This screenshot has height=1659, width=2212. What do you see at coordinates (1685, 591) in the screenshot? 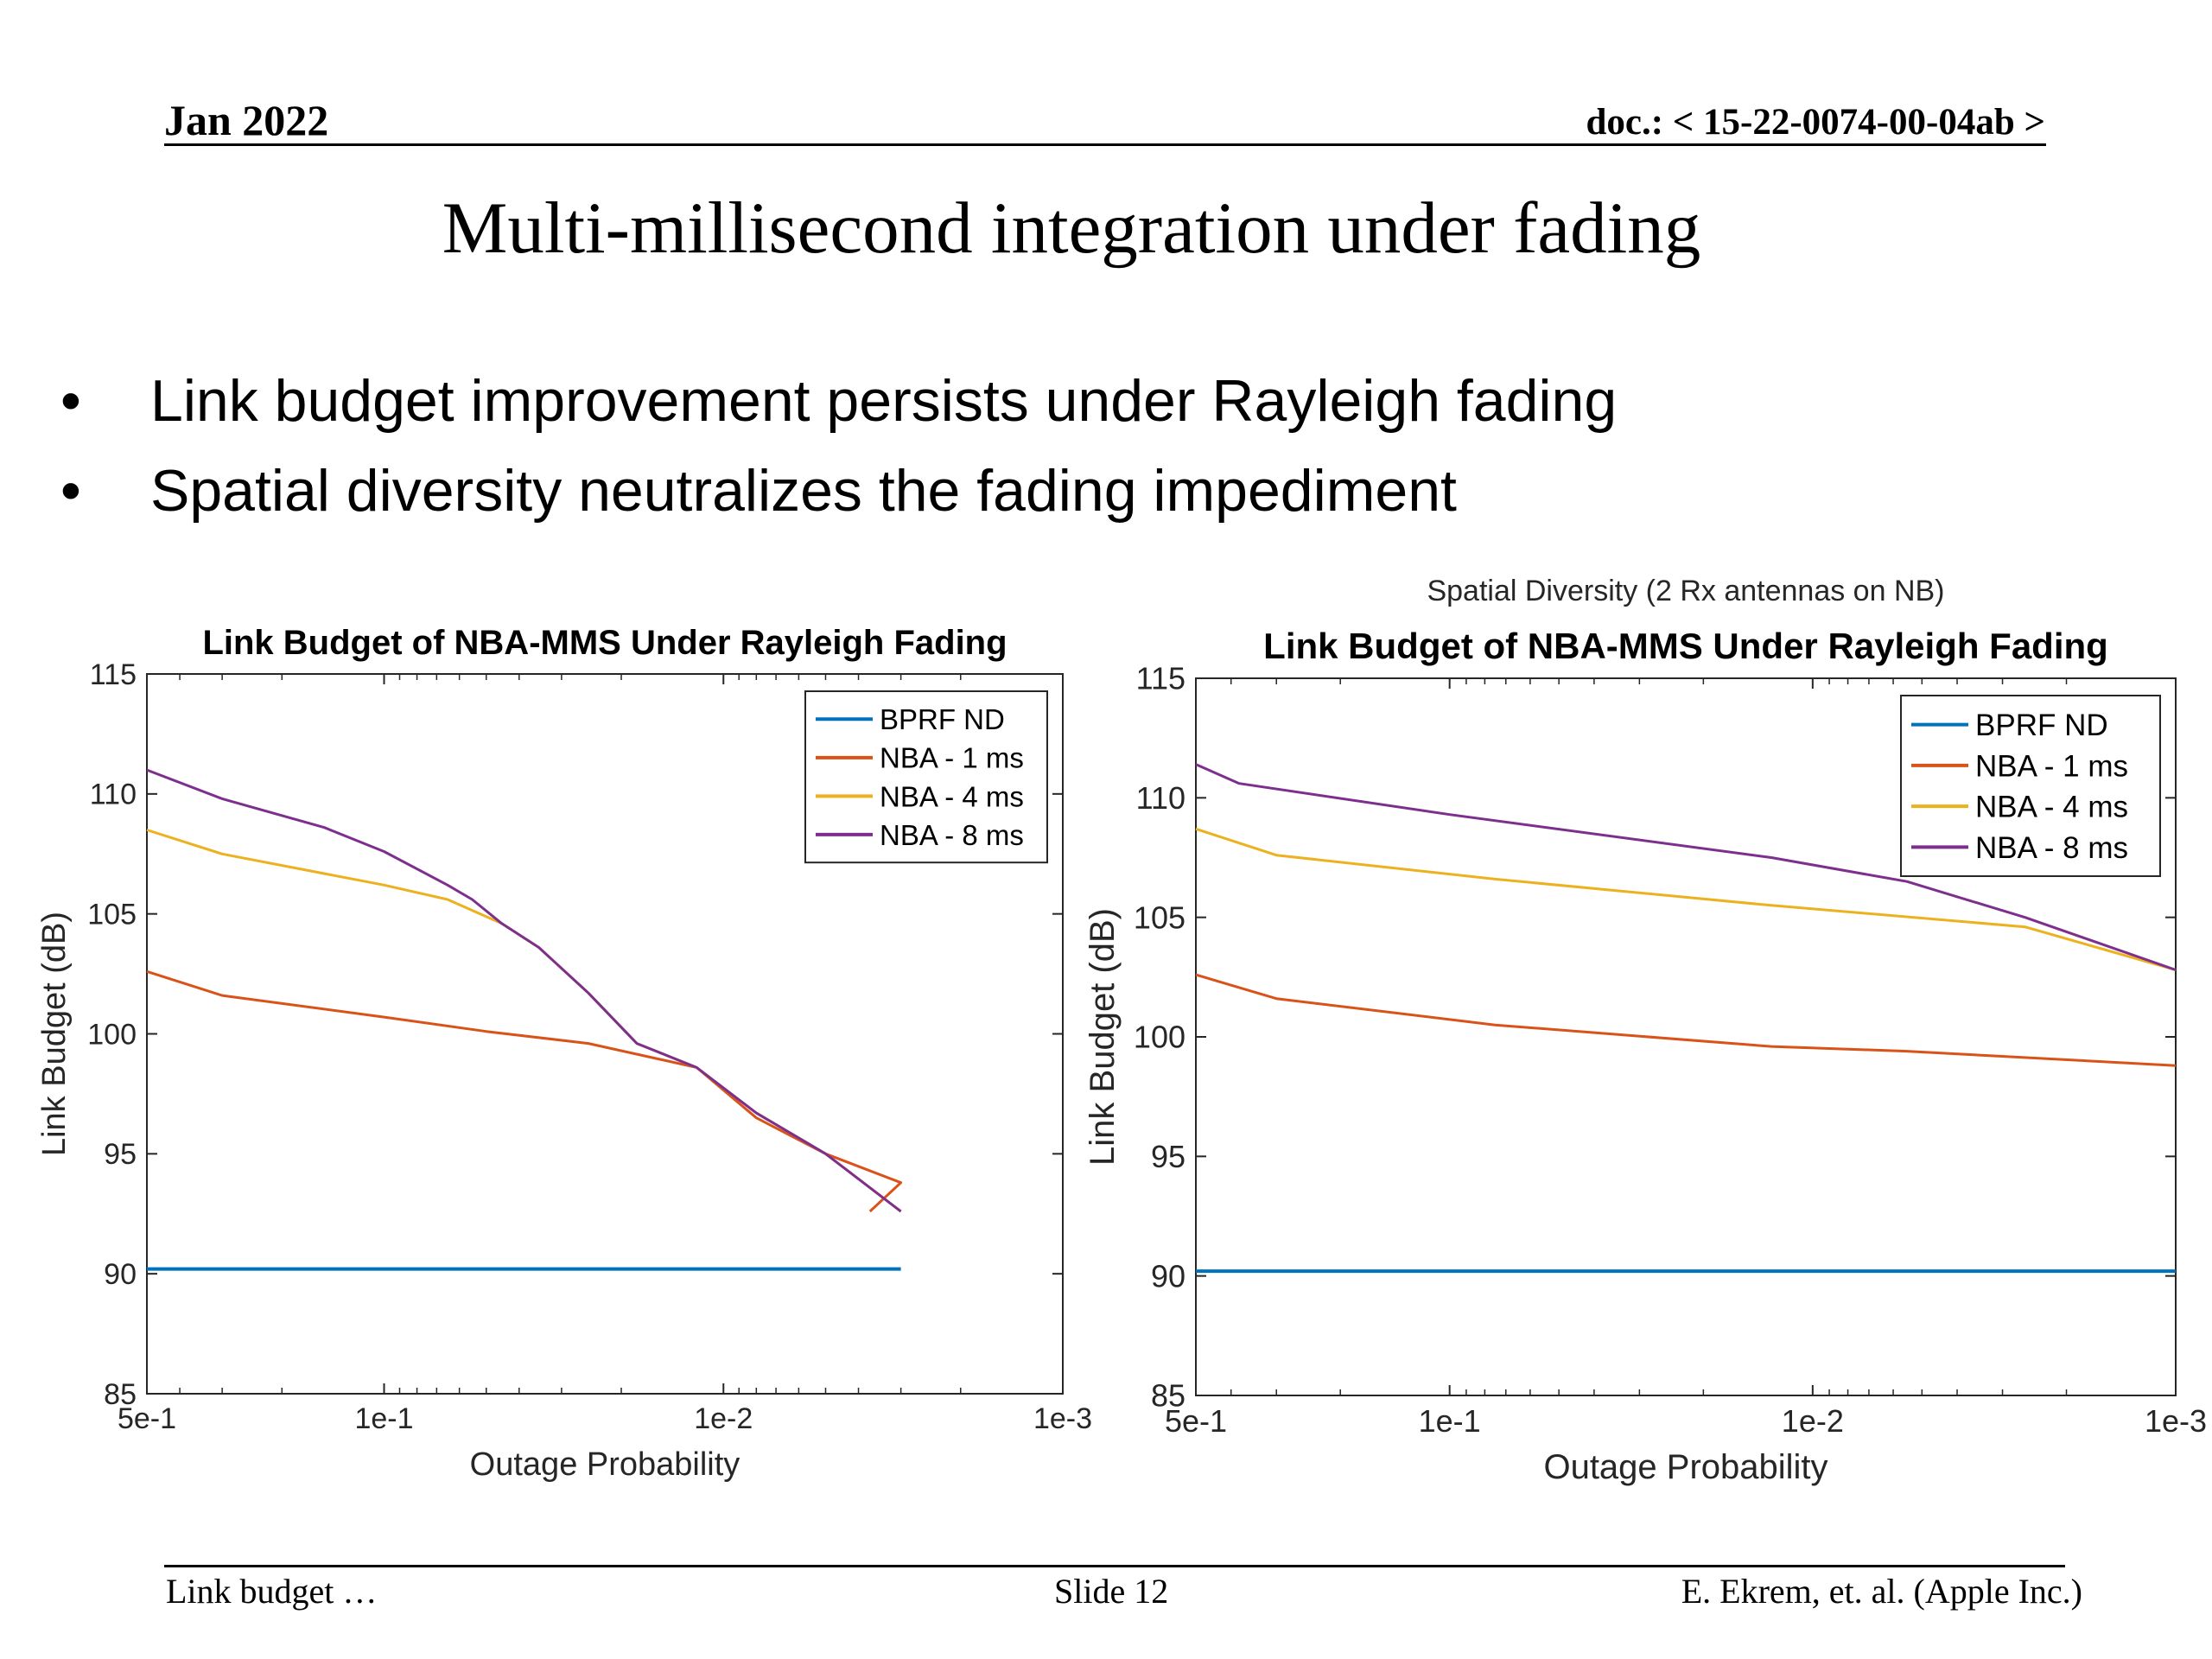
I see `chart-suptitle: Spatial Diversity (2 Rx antennas on NB)` at bounding box center [1685, 591].